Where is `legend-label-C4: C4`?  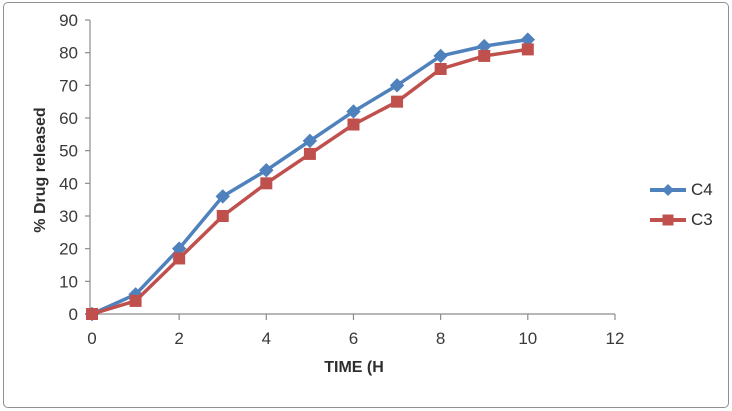 legend-label-C4: C4 is located at coordinates (702, 189).